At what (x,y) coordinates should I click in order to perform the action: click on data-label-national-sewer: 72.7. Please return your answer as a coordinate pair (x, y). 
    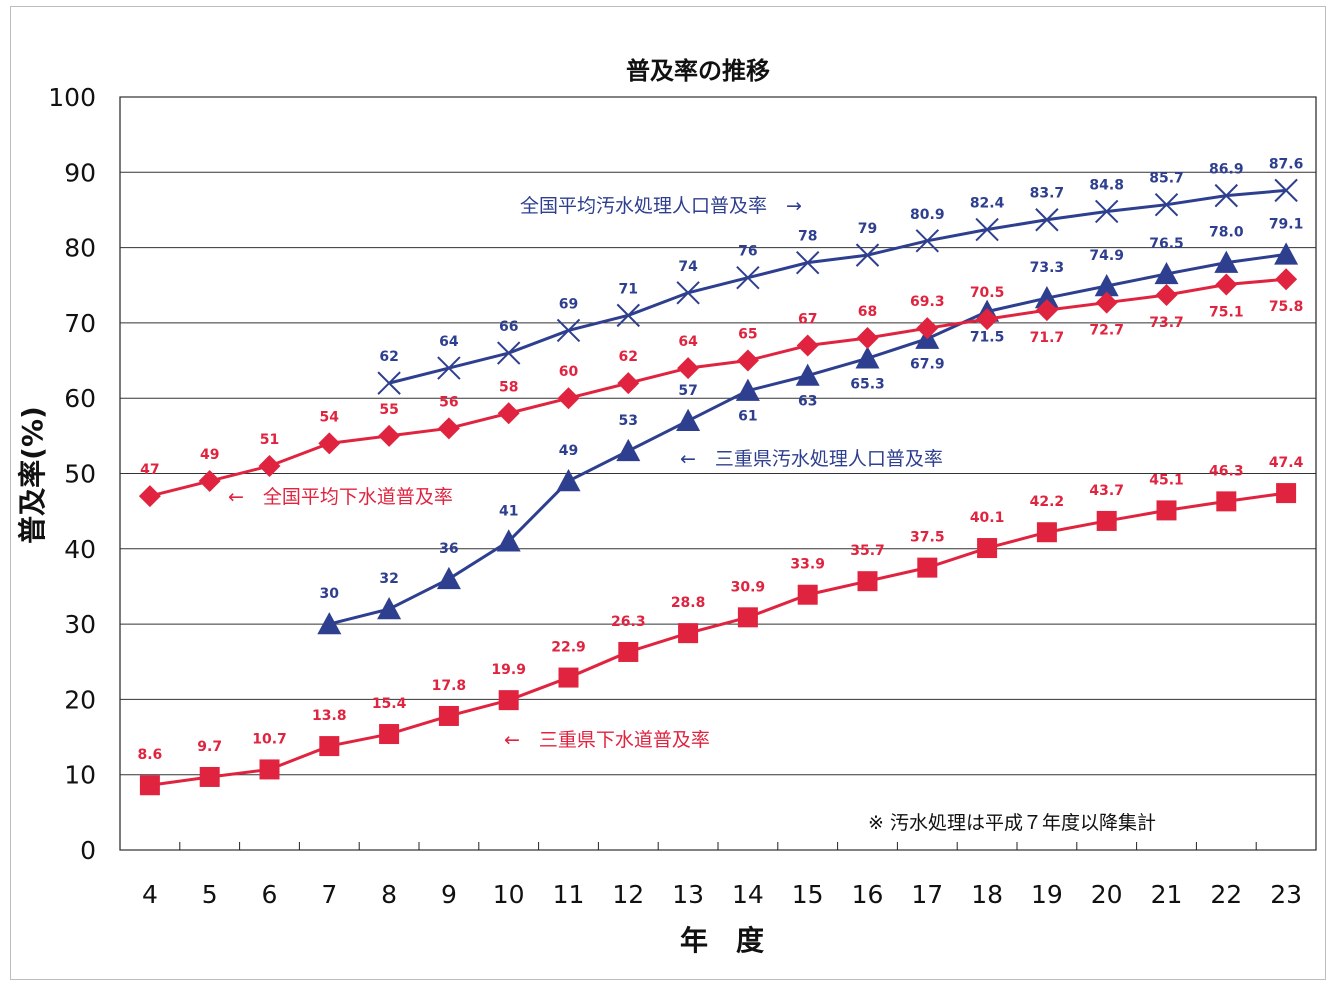
    Looking at the image, I should click on (1106, 331).